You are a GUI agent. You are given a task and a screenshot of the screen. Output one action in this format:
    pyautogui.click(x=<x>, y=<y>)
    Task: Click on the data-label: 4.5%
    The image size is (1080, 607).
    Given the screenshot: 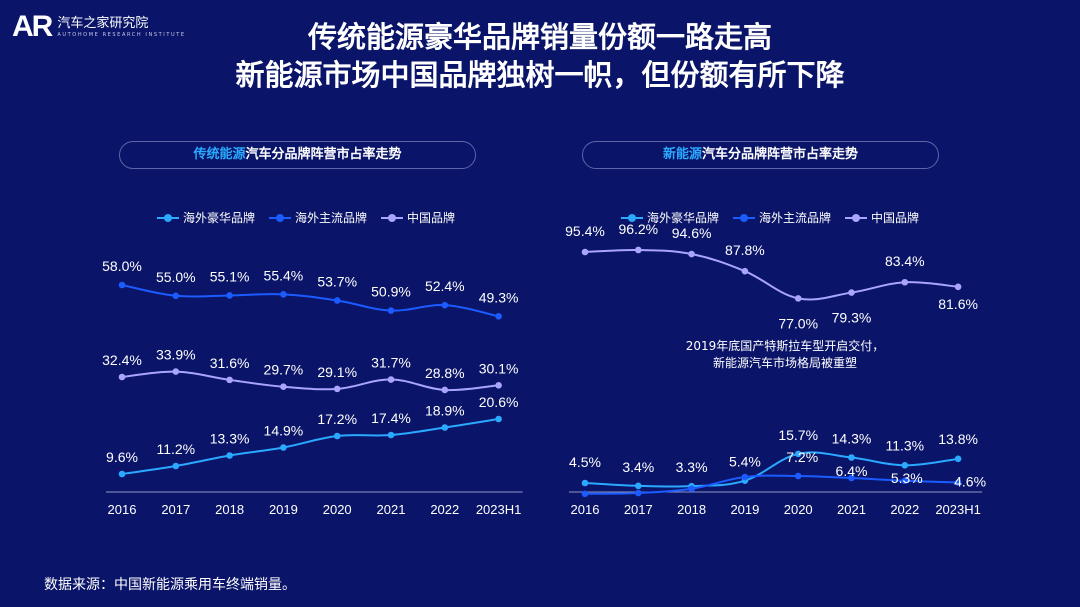 What is the action you would take?
    pyautogui.click(x=585, y=462)
    